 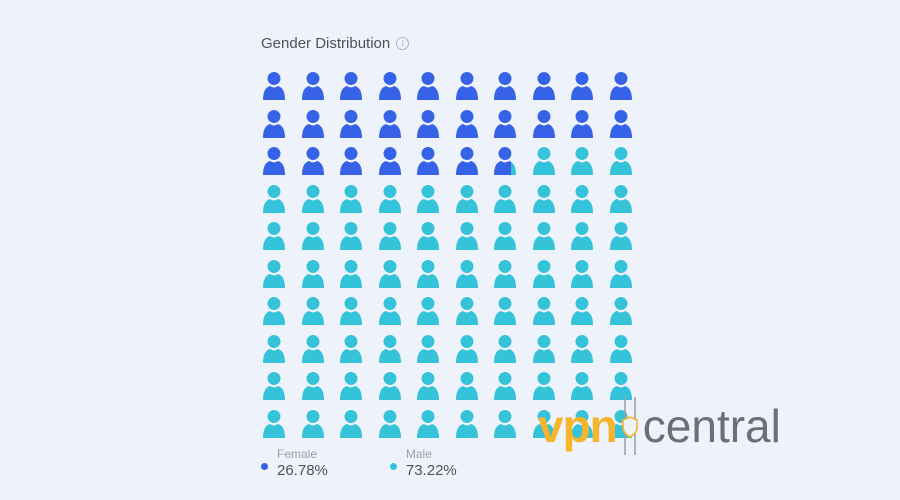 What do you see at coordinates (264, 466) in the screenshot?
I see `female-dot-icon` at bounding box center [264, 466].